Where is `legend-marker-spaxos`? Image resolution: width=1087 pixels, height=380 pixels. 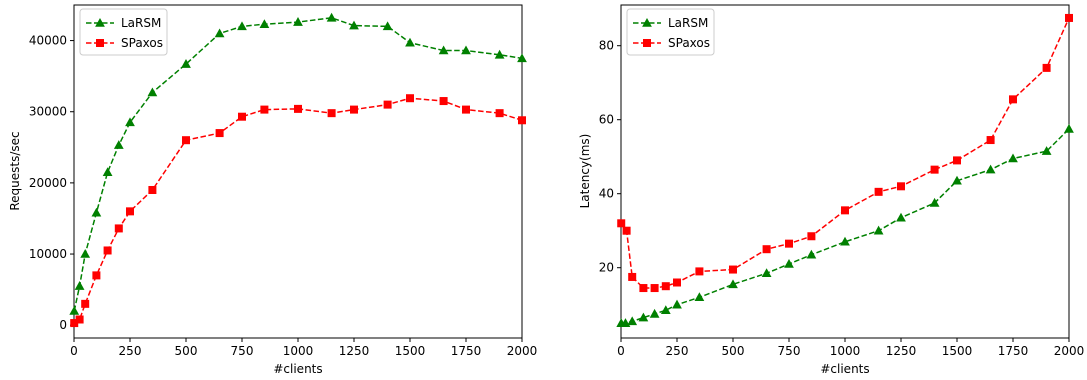
legend-marker-spaxos is located at coordinates (647, 43).